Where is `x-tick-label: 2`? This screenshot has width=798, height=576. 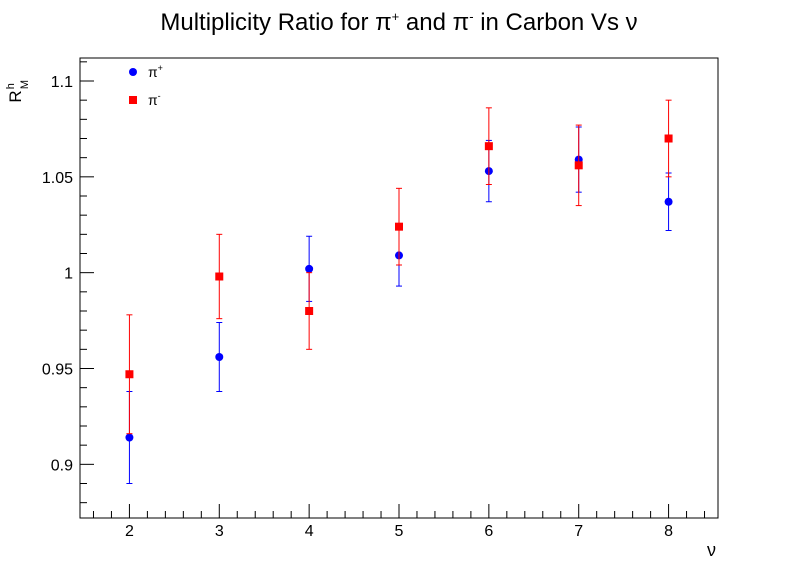 x-tick-label: 2 is located at coordinates (129, 531).